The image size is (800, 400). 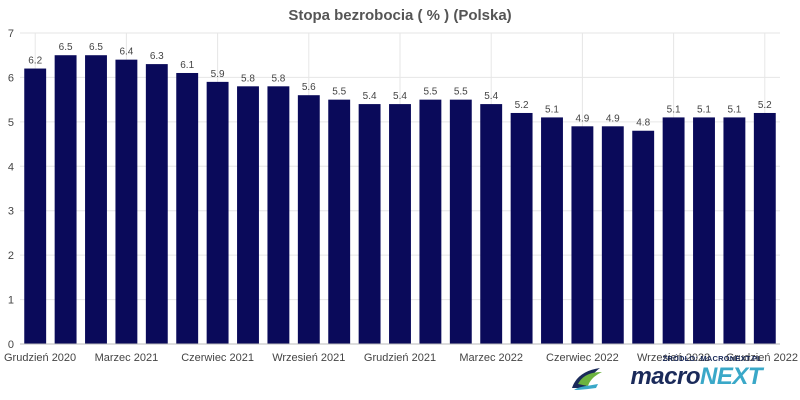 What do you see at coordinates (40, 358) in the screenshot?
I see `x-tick-label: Grudzień 2020` at bounding box center [40, 358].